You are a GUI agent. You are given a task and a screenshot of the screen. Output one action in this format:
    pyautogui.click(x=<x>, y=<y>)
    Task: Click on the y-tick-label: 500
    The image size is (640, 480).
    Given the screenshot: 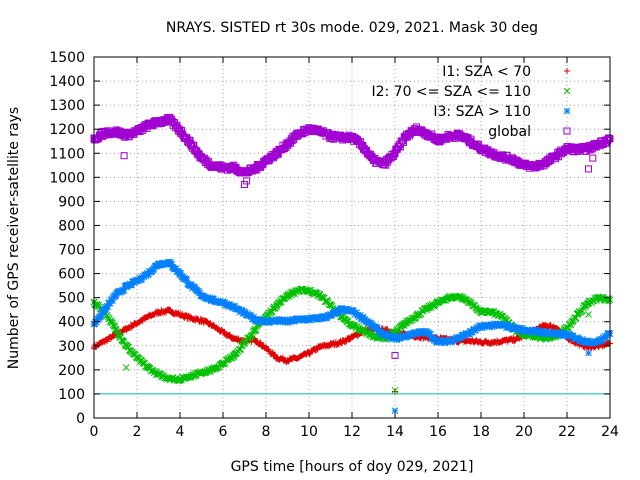 What is the action you would take?
    pyautogui.click(x=71, y=299)
    